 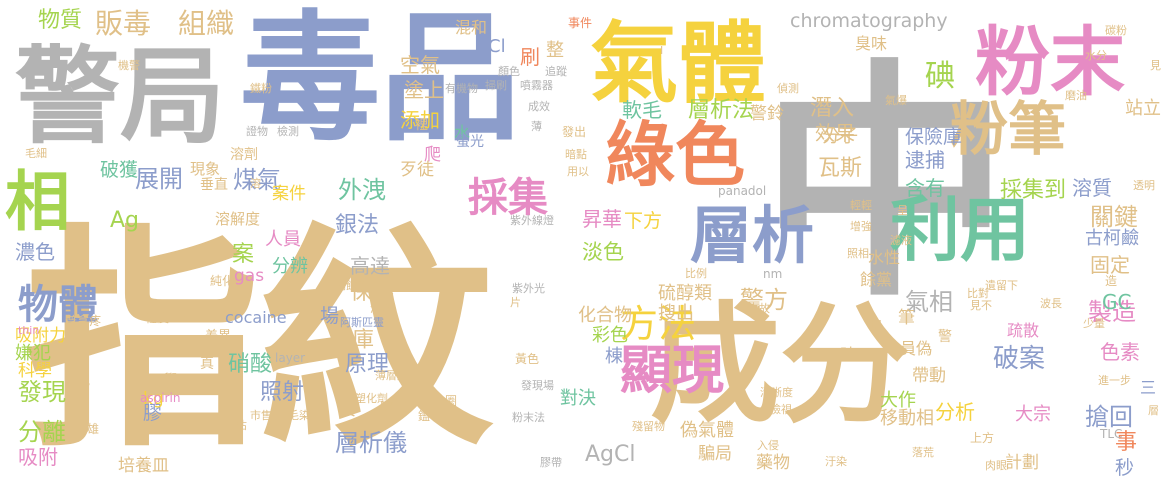 I want to click on cloud-word: 裡, so click(x=422, y=125).